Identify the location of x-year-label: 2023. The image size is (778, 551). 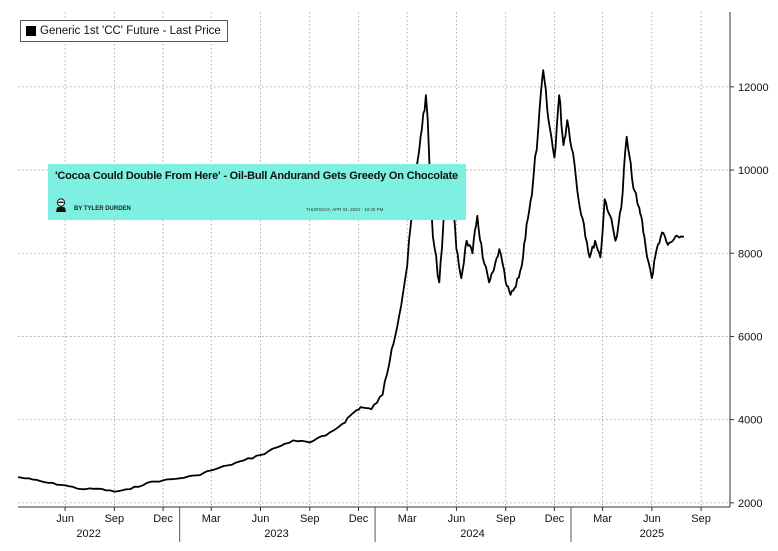
(276, 534).